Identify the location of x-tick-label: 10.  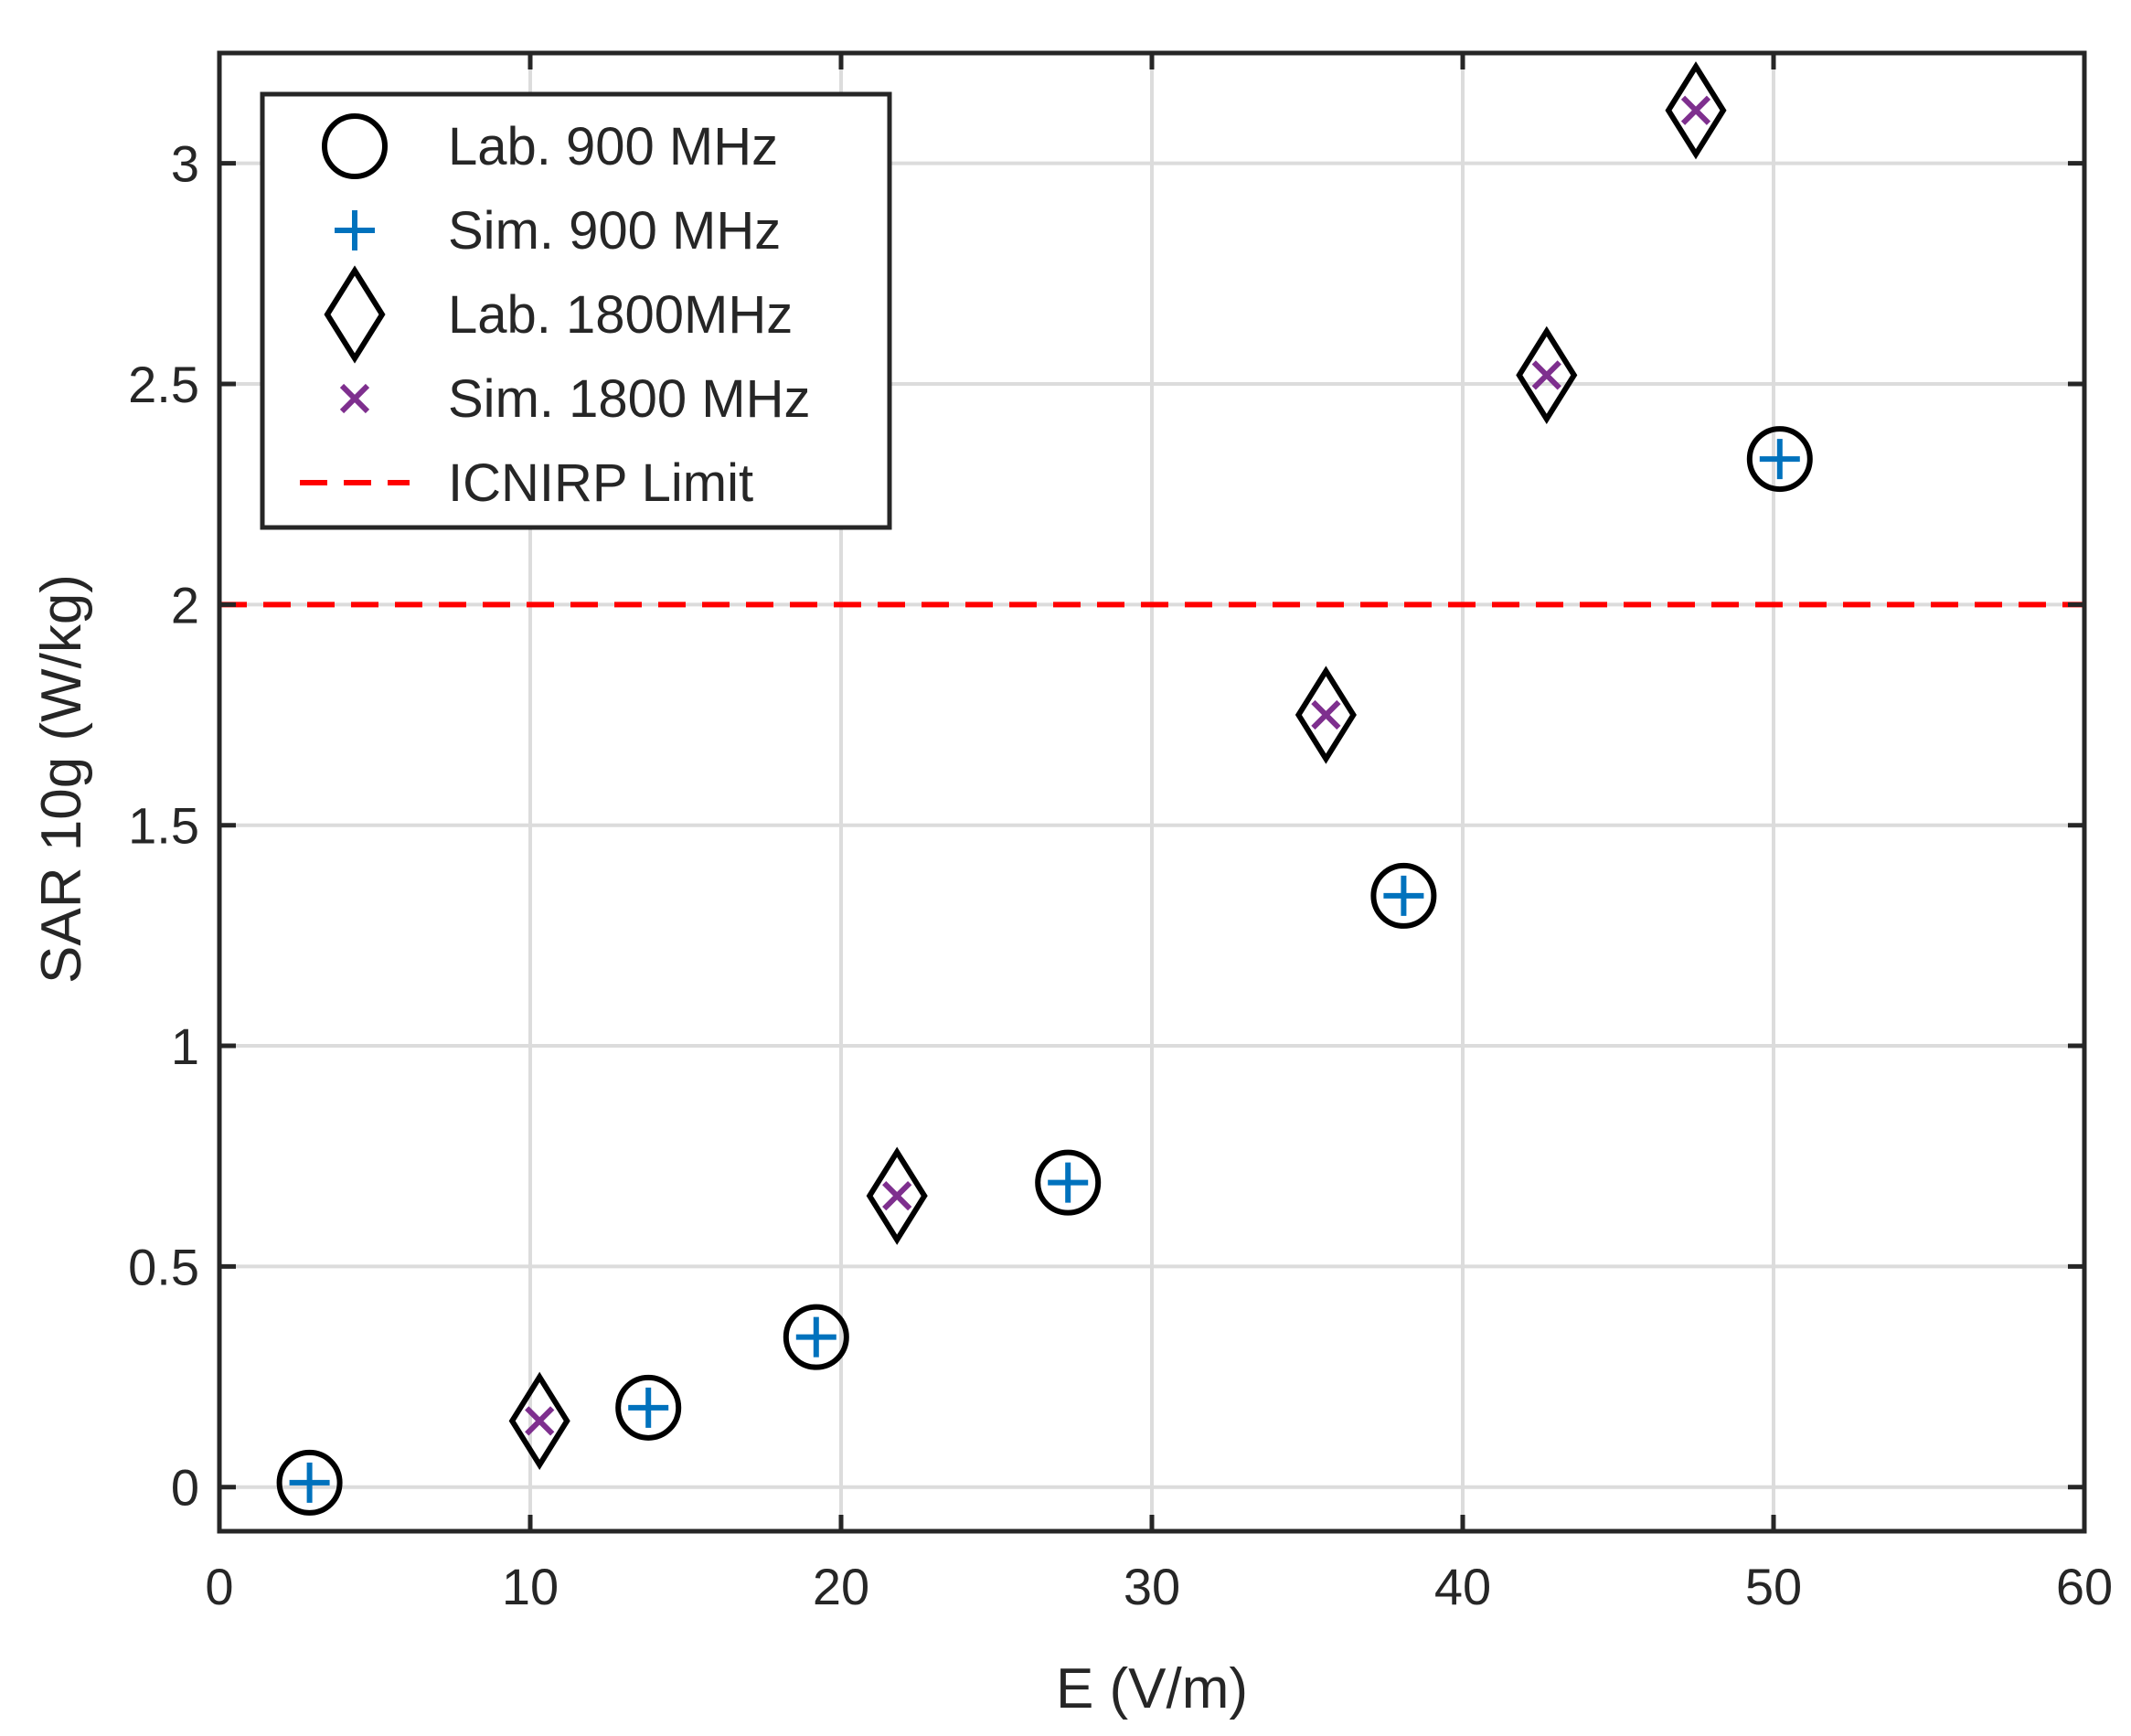
(530, 1586).